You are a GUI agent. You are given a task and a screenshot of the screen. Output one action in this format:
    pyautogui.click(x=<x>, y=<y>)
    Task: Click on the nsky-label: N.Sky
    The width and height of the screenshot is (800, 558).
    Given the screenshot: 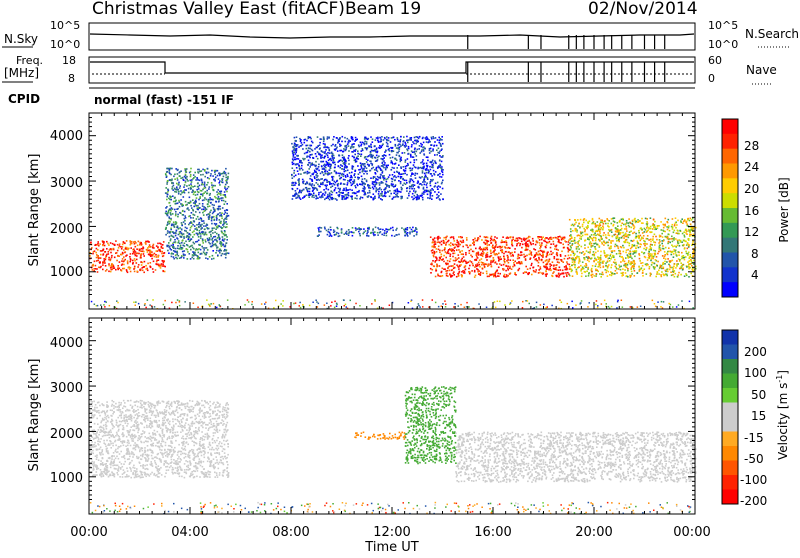 What is the action you would take?
    pyautogui.click(x=21, y=39)
    